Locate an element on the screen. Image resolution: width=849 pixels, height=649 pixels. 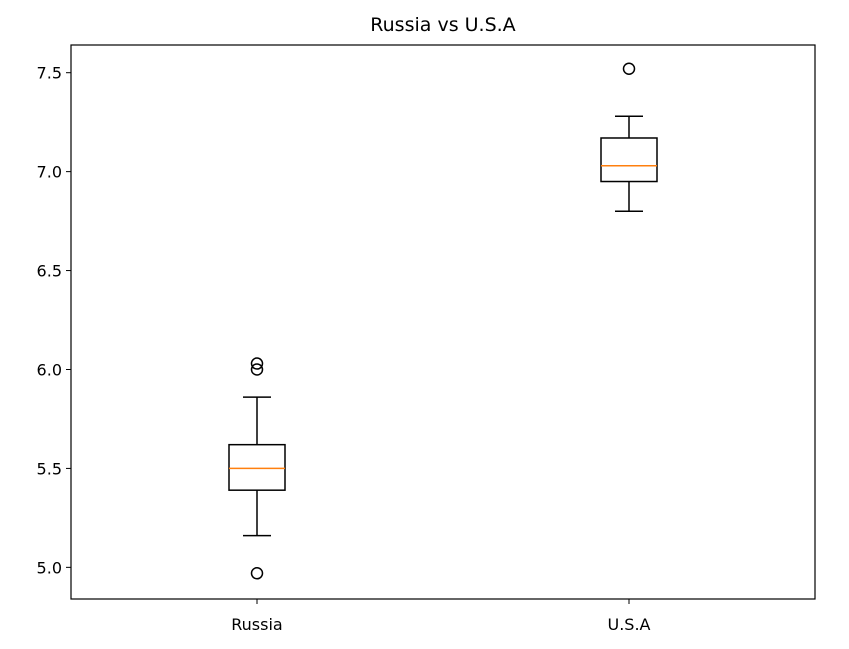
y-tick-label: 5.5 is located at coordinates (49, 468).